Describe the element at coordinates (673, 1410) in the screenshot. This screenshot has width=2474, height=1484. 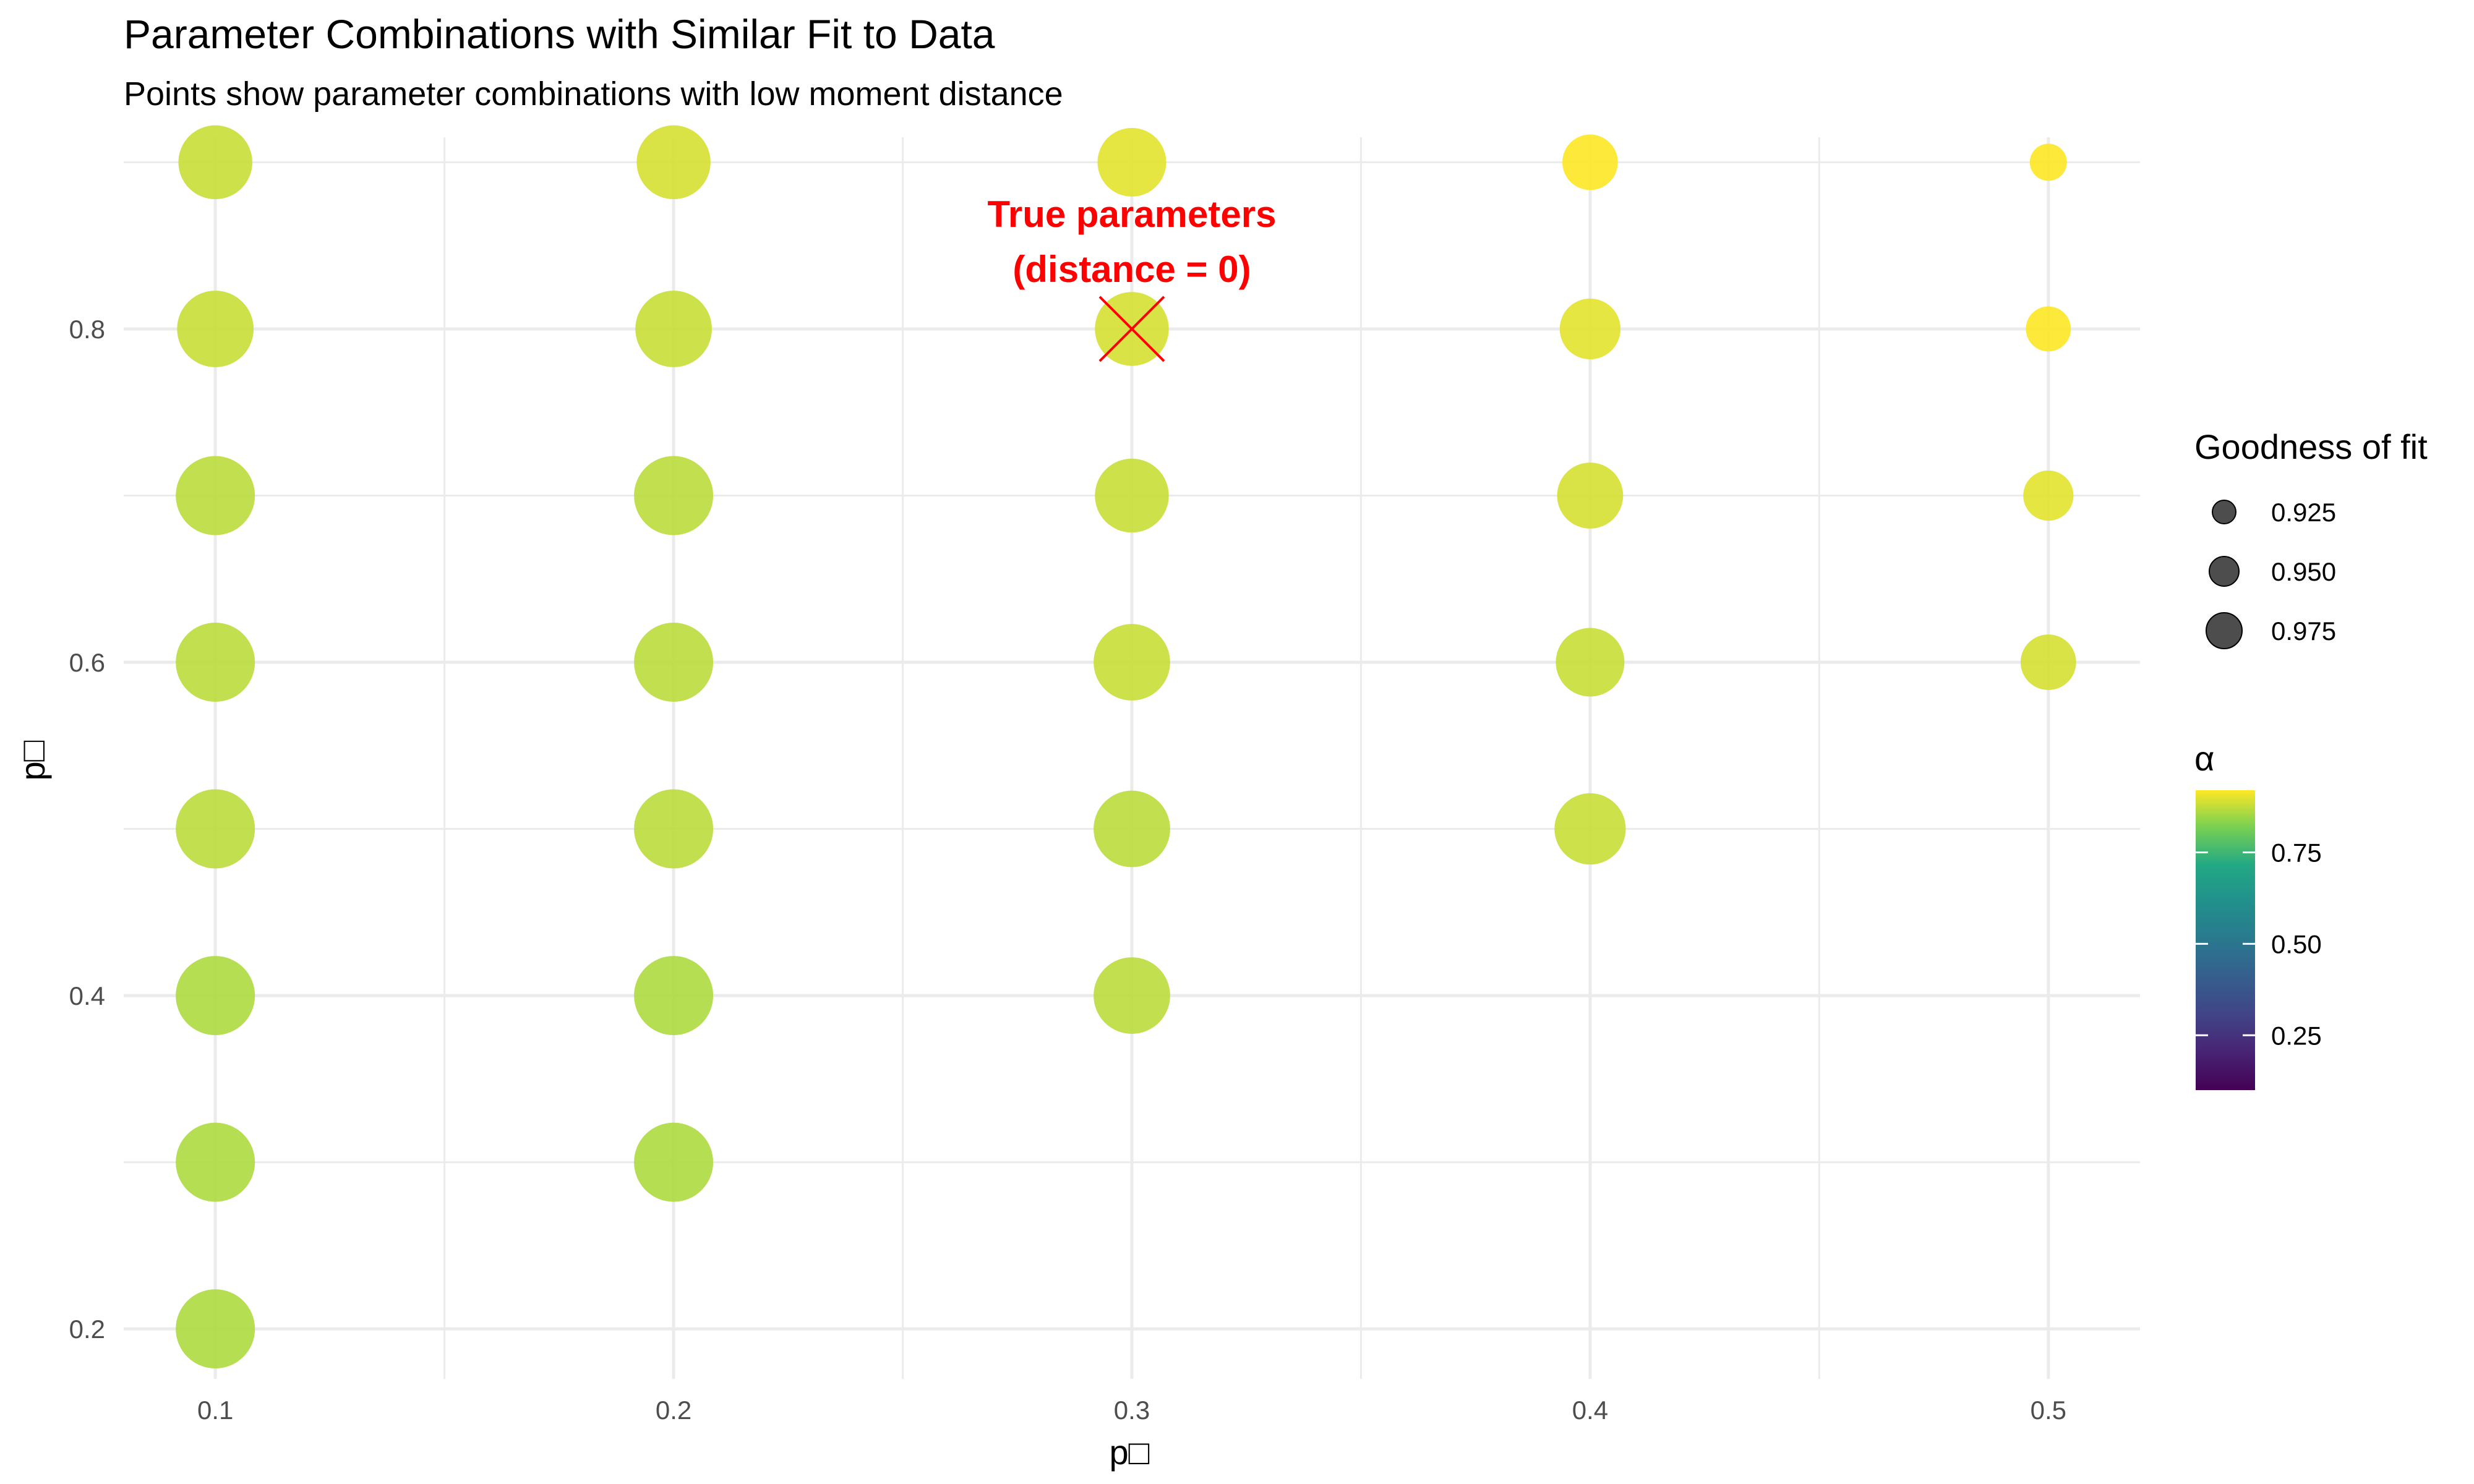
I see `x-tick-label: 0.2` at that location.